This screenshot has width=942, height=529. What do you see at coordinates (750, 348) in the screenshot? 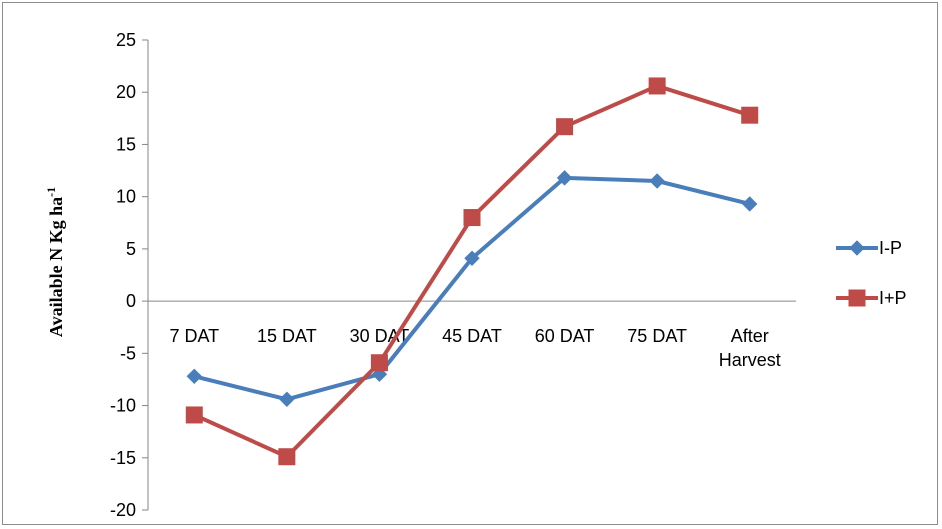
I see `x-tick-label: After Harvest` at bounding box center [750, 348].